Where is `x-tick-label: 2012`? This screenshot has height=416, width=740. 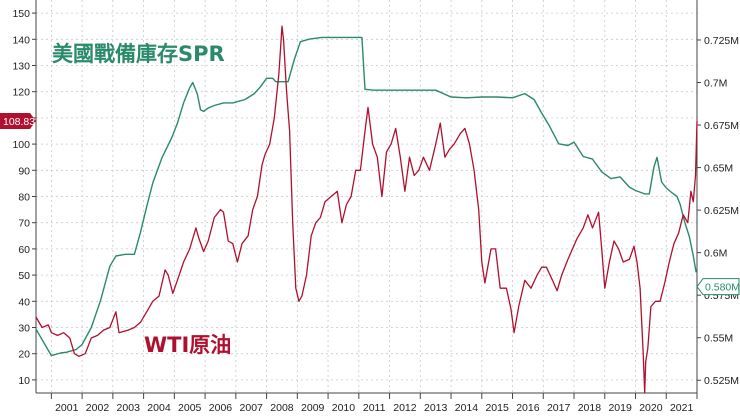
x-tick-label: 2012 is located at coordinates (405, 408).